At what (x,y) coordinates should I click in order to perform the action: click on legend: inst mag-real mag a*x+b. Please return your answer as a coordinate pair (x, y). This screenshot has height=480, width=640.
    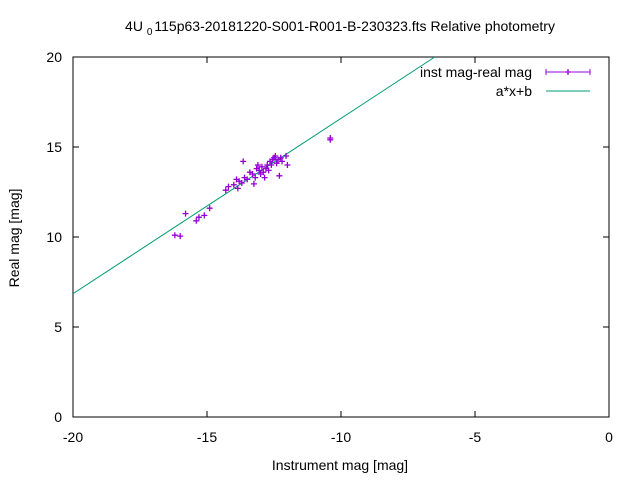
    Looking at the image, I should click on (505, 81).